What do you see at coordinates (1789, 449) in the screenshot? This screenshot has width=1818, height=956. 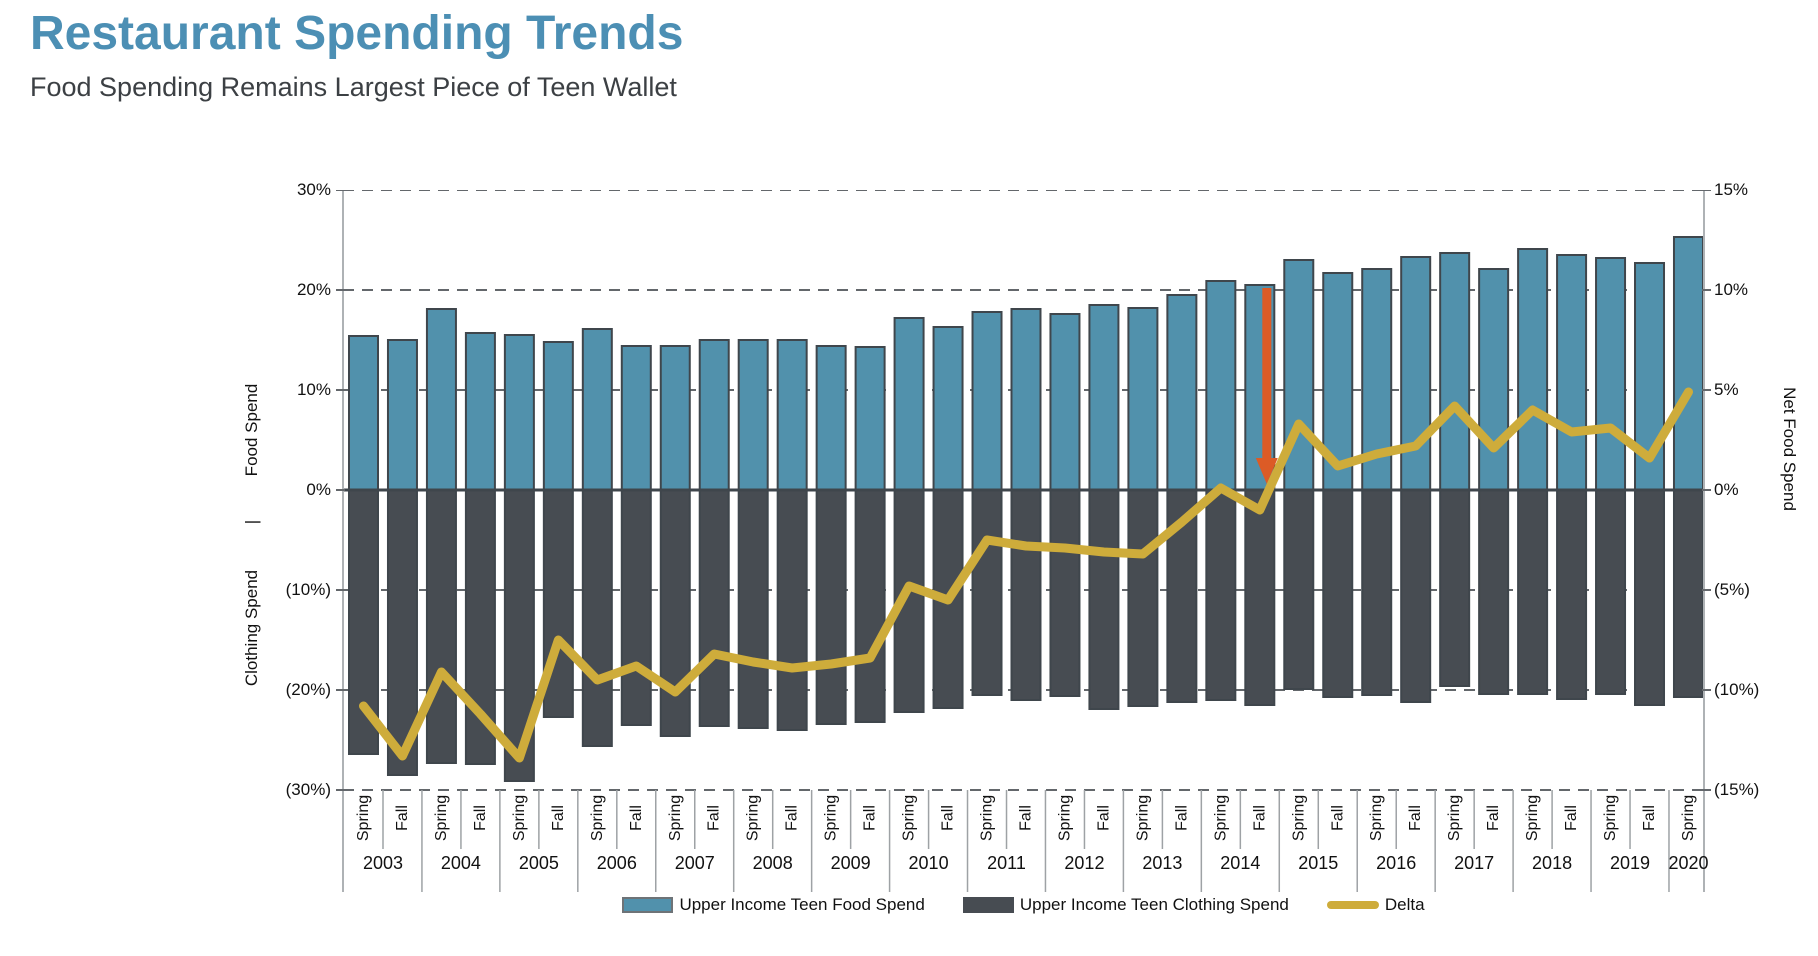 I see `right-axis-title: Net Food Spend` at bounding box center [1789, 449].